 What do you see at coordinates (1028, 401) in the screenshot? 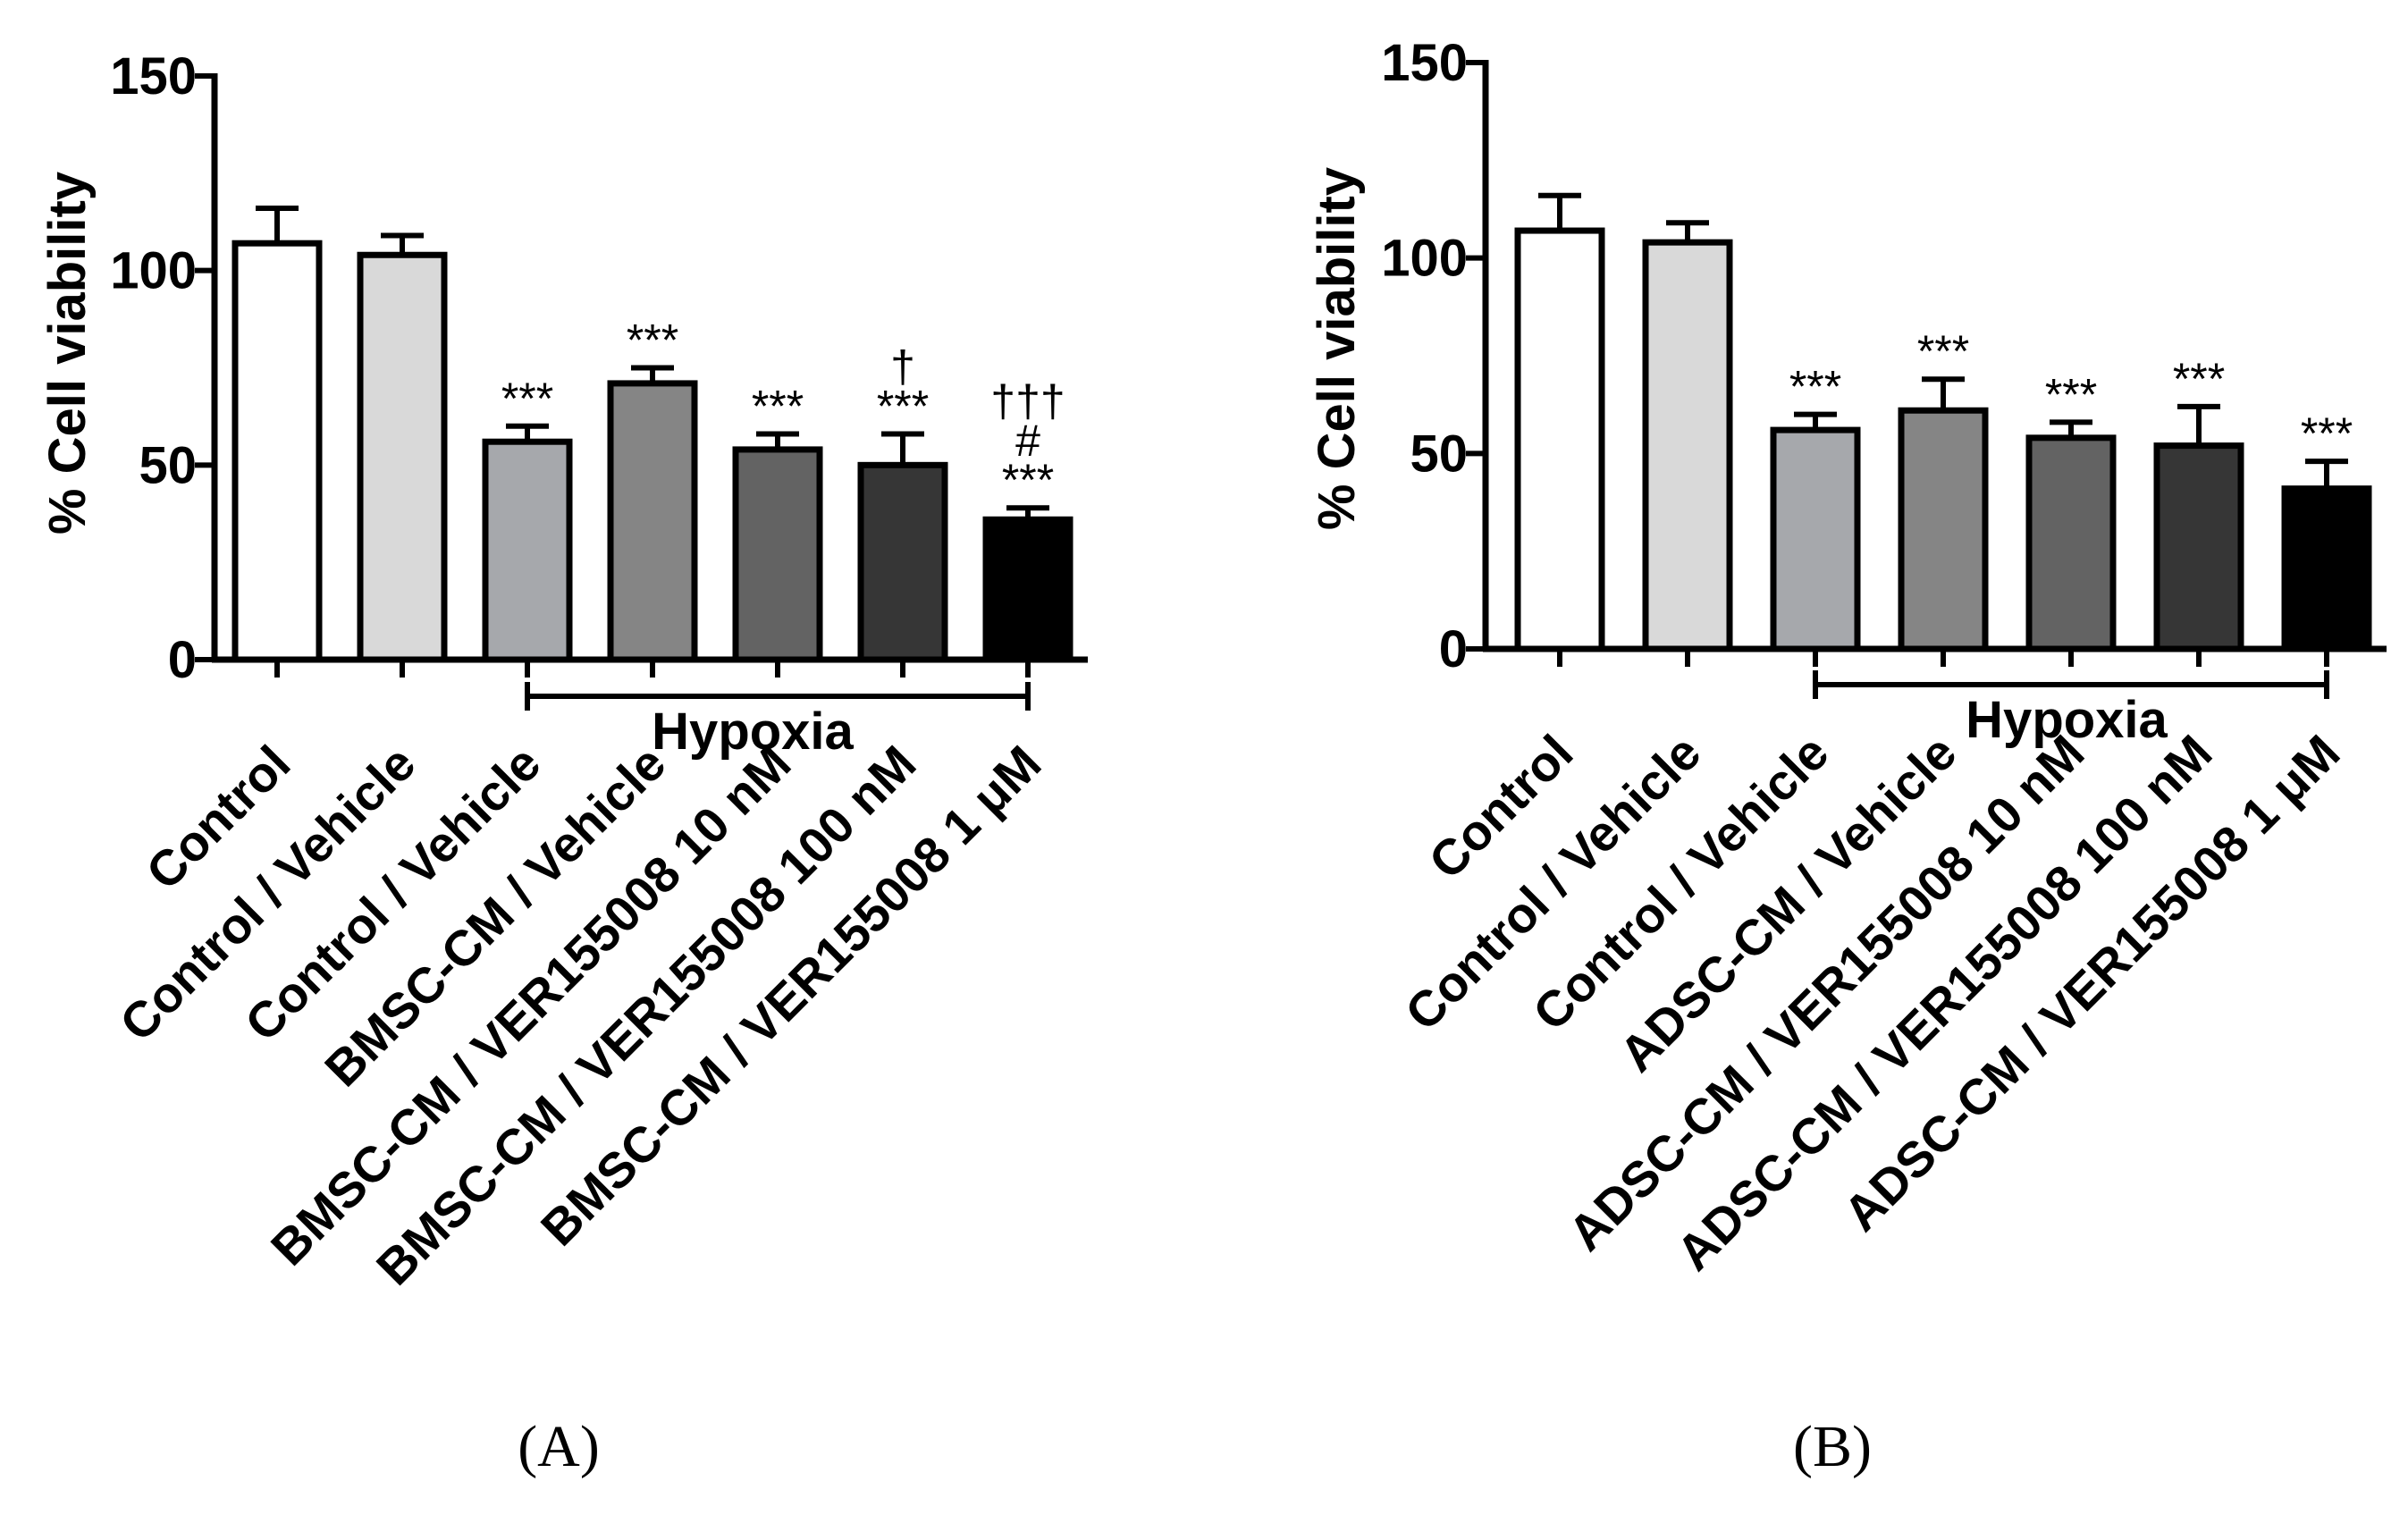
I see `significance-marker: †††` at bounding box center [1028, 401].